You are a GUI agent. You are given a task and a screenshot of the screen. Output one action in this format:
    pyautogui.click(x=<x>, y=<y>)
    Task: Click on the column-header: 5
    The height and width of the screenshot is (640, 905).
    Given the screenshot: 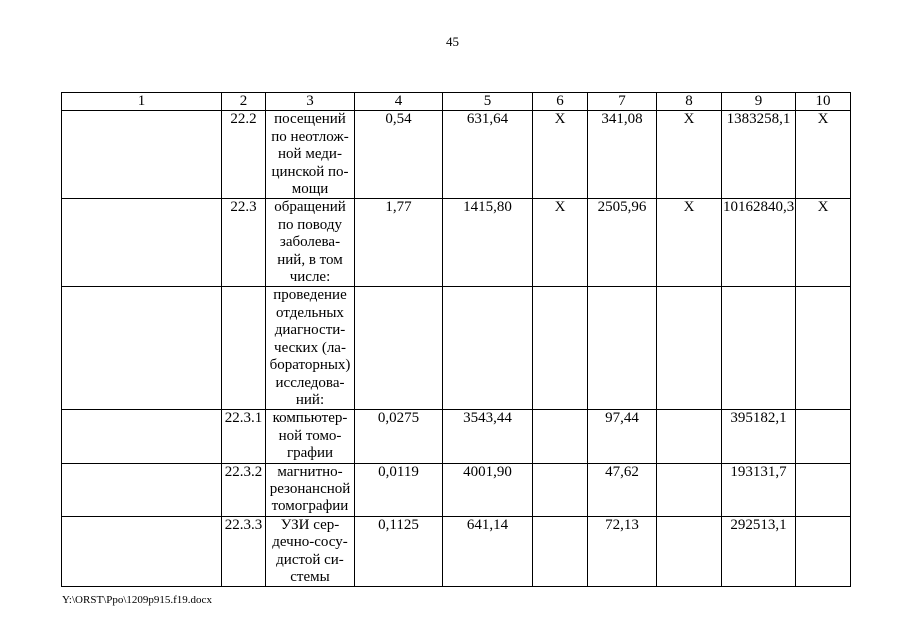 What is the action you would take?
    pyautogui.click(x=487, y=101)
    